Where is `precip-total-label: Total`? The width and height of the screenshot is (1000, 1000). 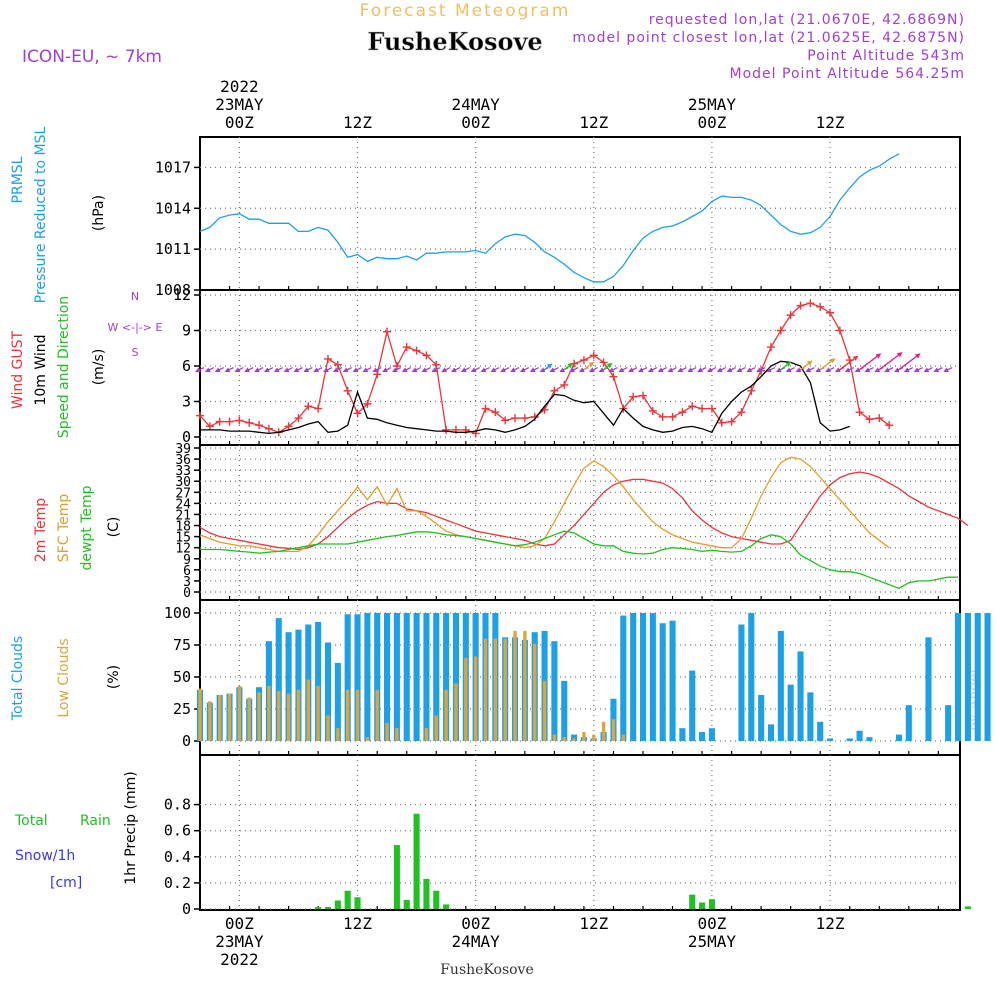 precip-total-label: Total is located at coordinates (31, 821).